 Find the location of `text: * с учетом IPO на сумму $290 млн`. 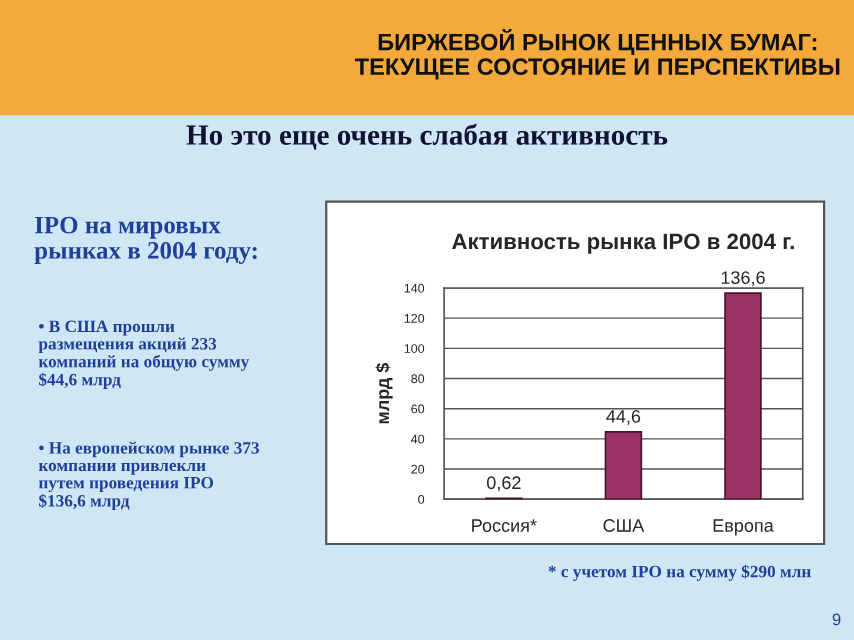

text: * с учетом IPO на сумму $290 млн is located at coordinates (679, 572).